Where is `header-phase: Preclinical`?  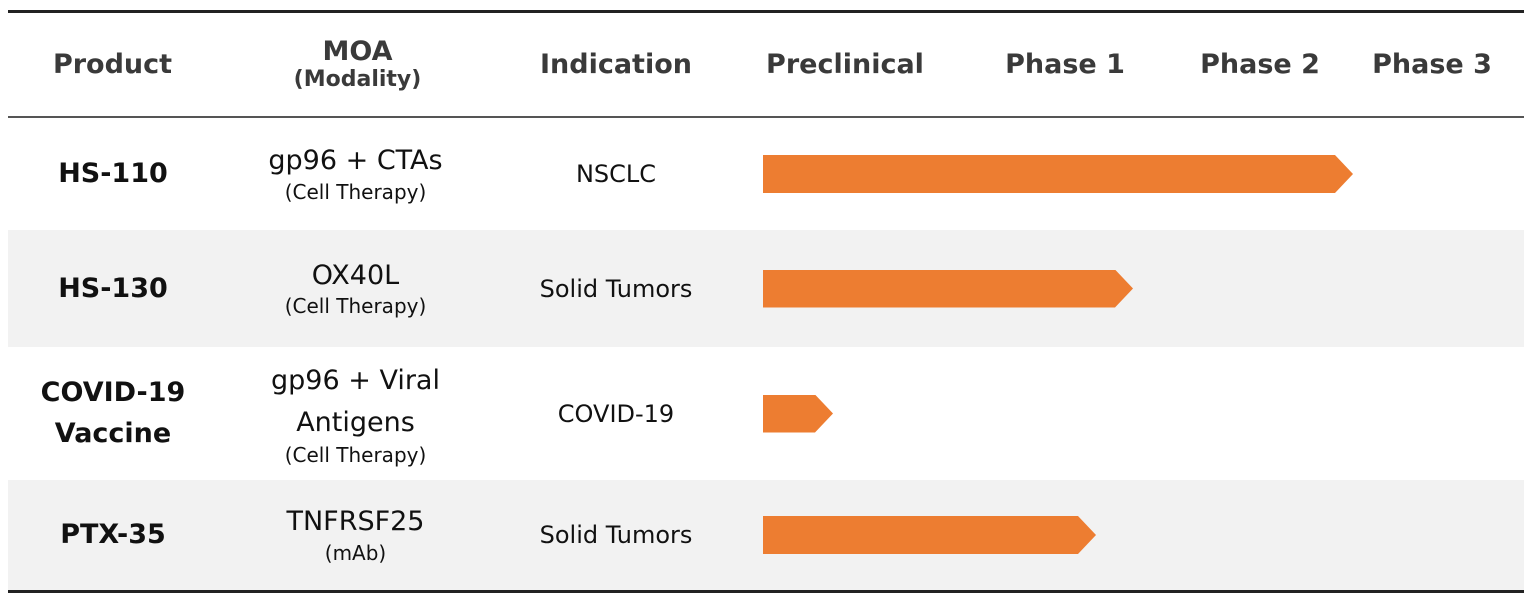
header-phase: Preclinical is located at coordinates (845, 64).